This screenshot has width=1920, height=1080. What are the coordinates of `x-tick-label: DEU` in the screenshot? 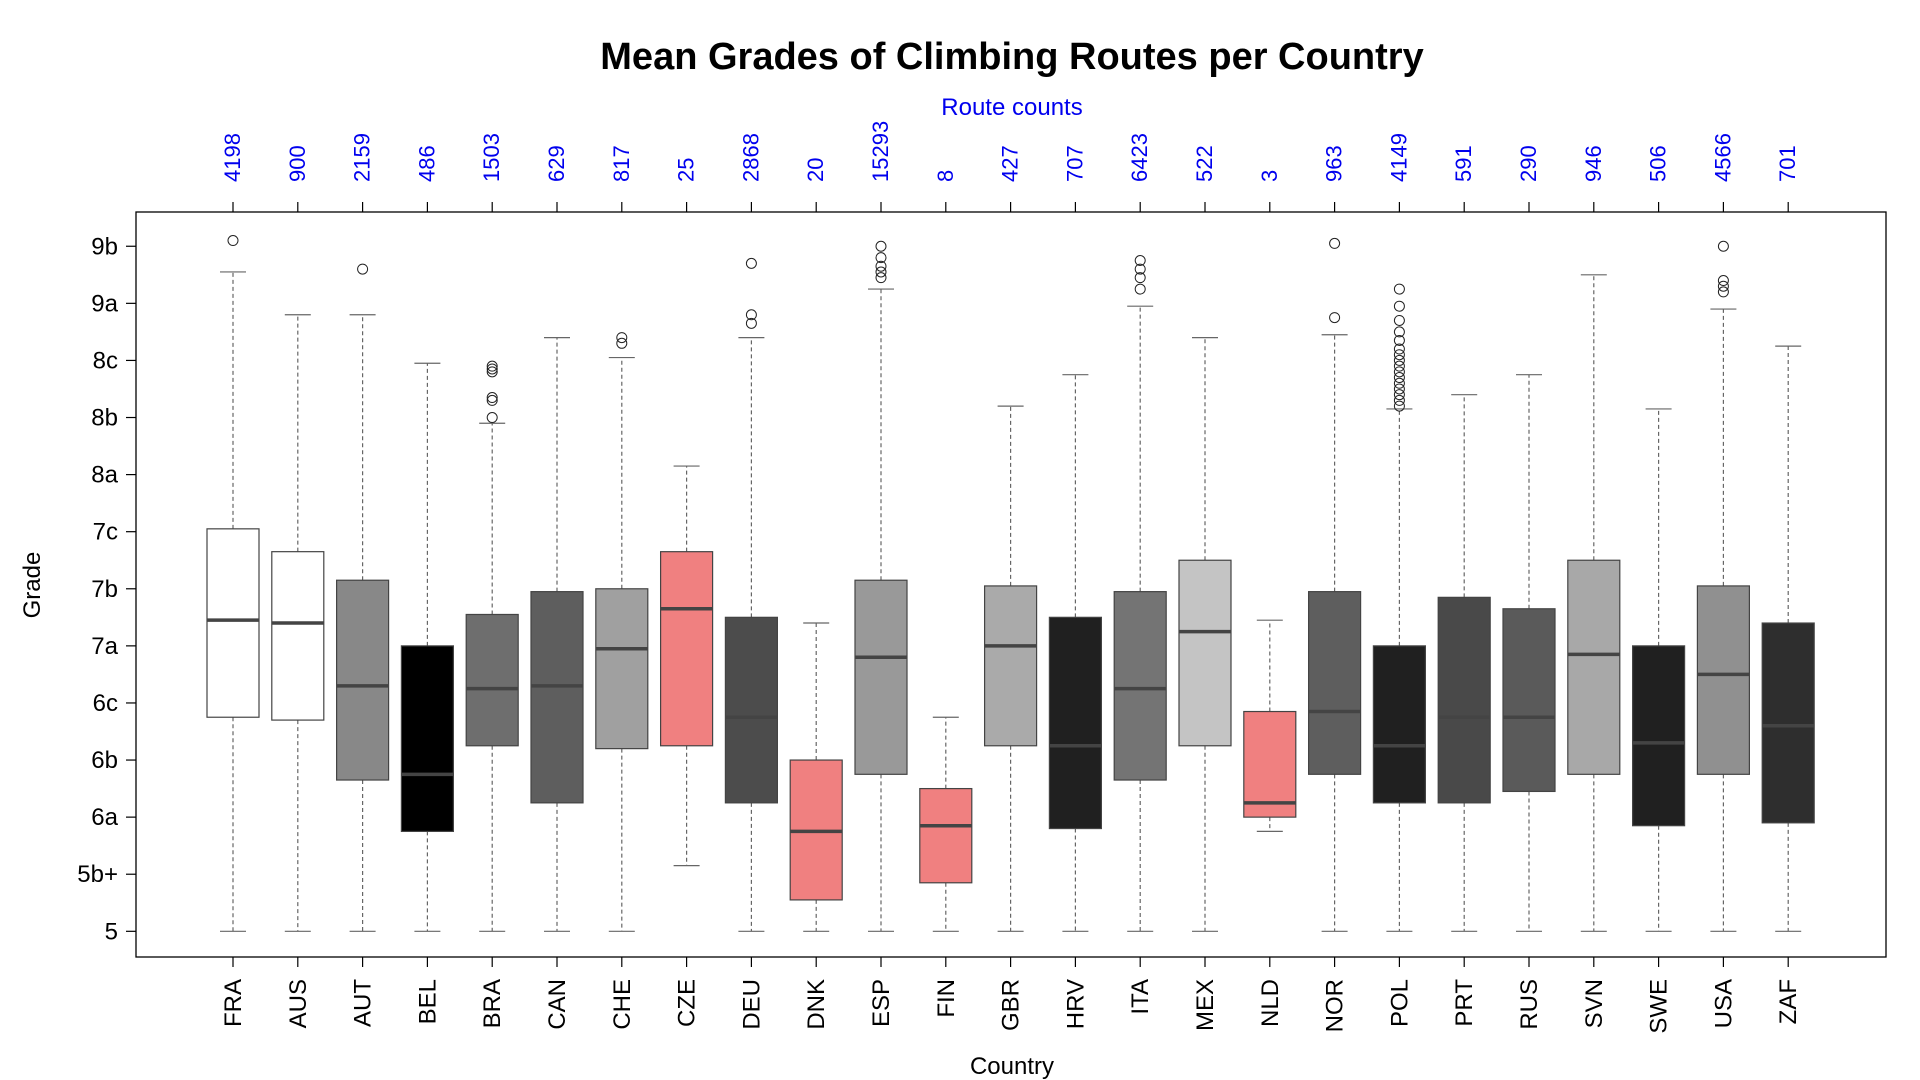 It's located at (751, 1004).